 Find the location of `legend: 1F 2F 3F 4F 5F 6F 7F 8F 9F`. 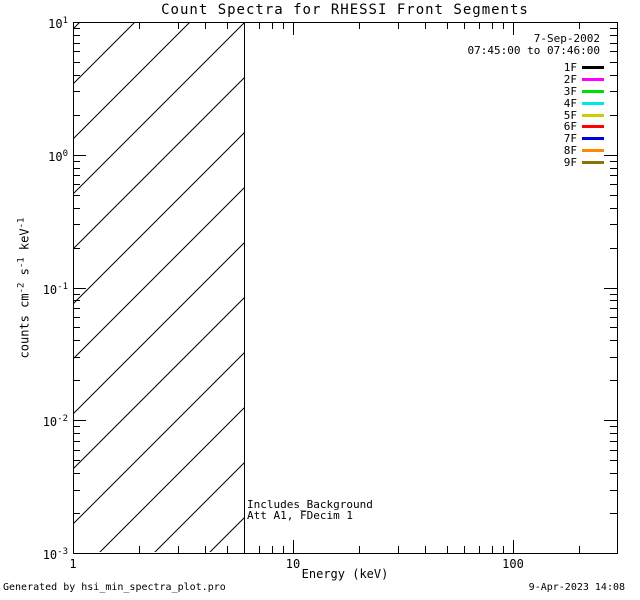

legend: 1F 2F 3F 4F 5F 6F 7F 8F 9F is located at coordinates (584, 115).